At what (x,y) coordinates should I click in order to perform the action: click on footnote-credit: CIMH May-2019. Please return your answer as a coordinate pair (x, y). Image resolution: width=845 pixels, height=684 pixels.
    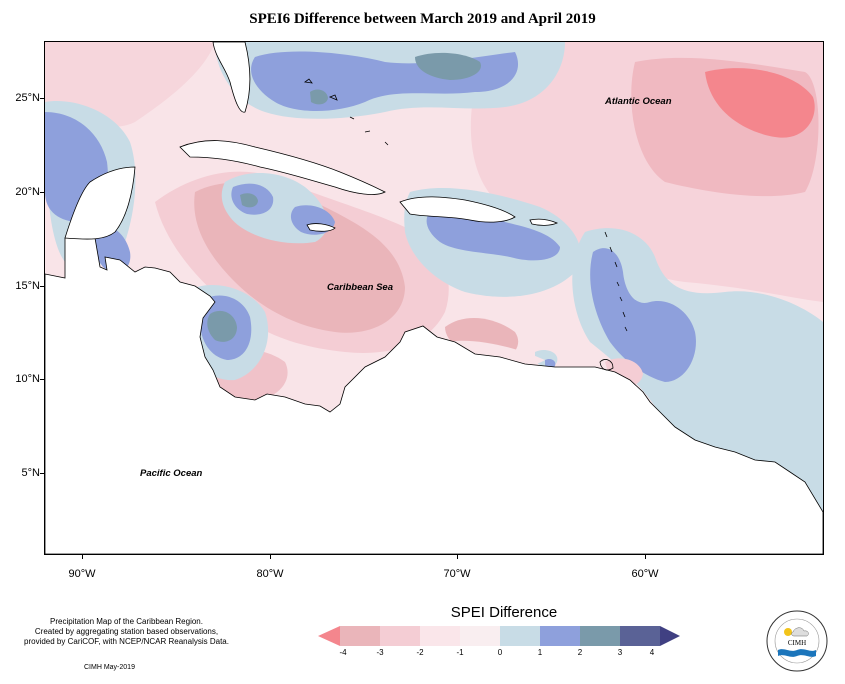
    Looking at the image, I should click on (109, 667).